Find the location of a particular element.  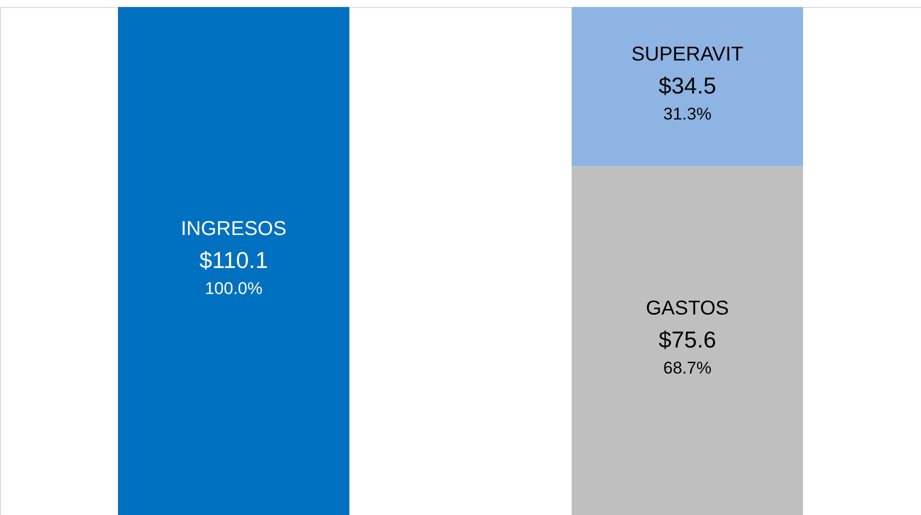

data-label: $34.5 is located at coordinates (687, 85).